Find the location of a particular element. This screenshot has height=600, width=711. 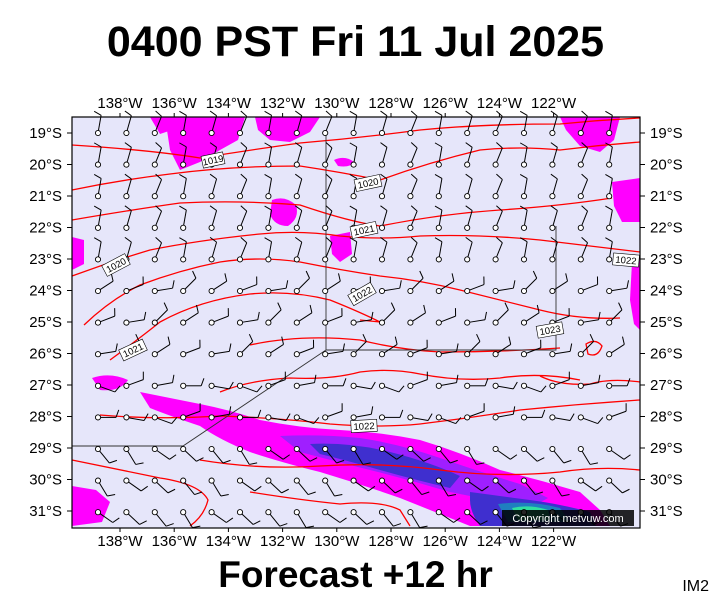

lon-label-top: 124°W is located at coordinates (500, 103).